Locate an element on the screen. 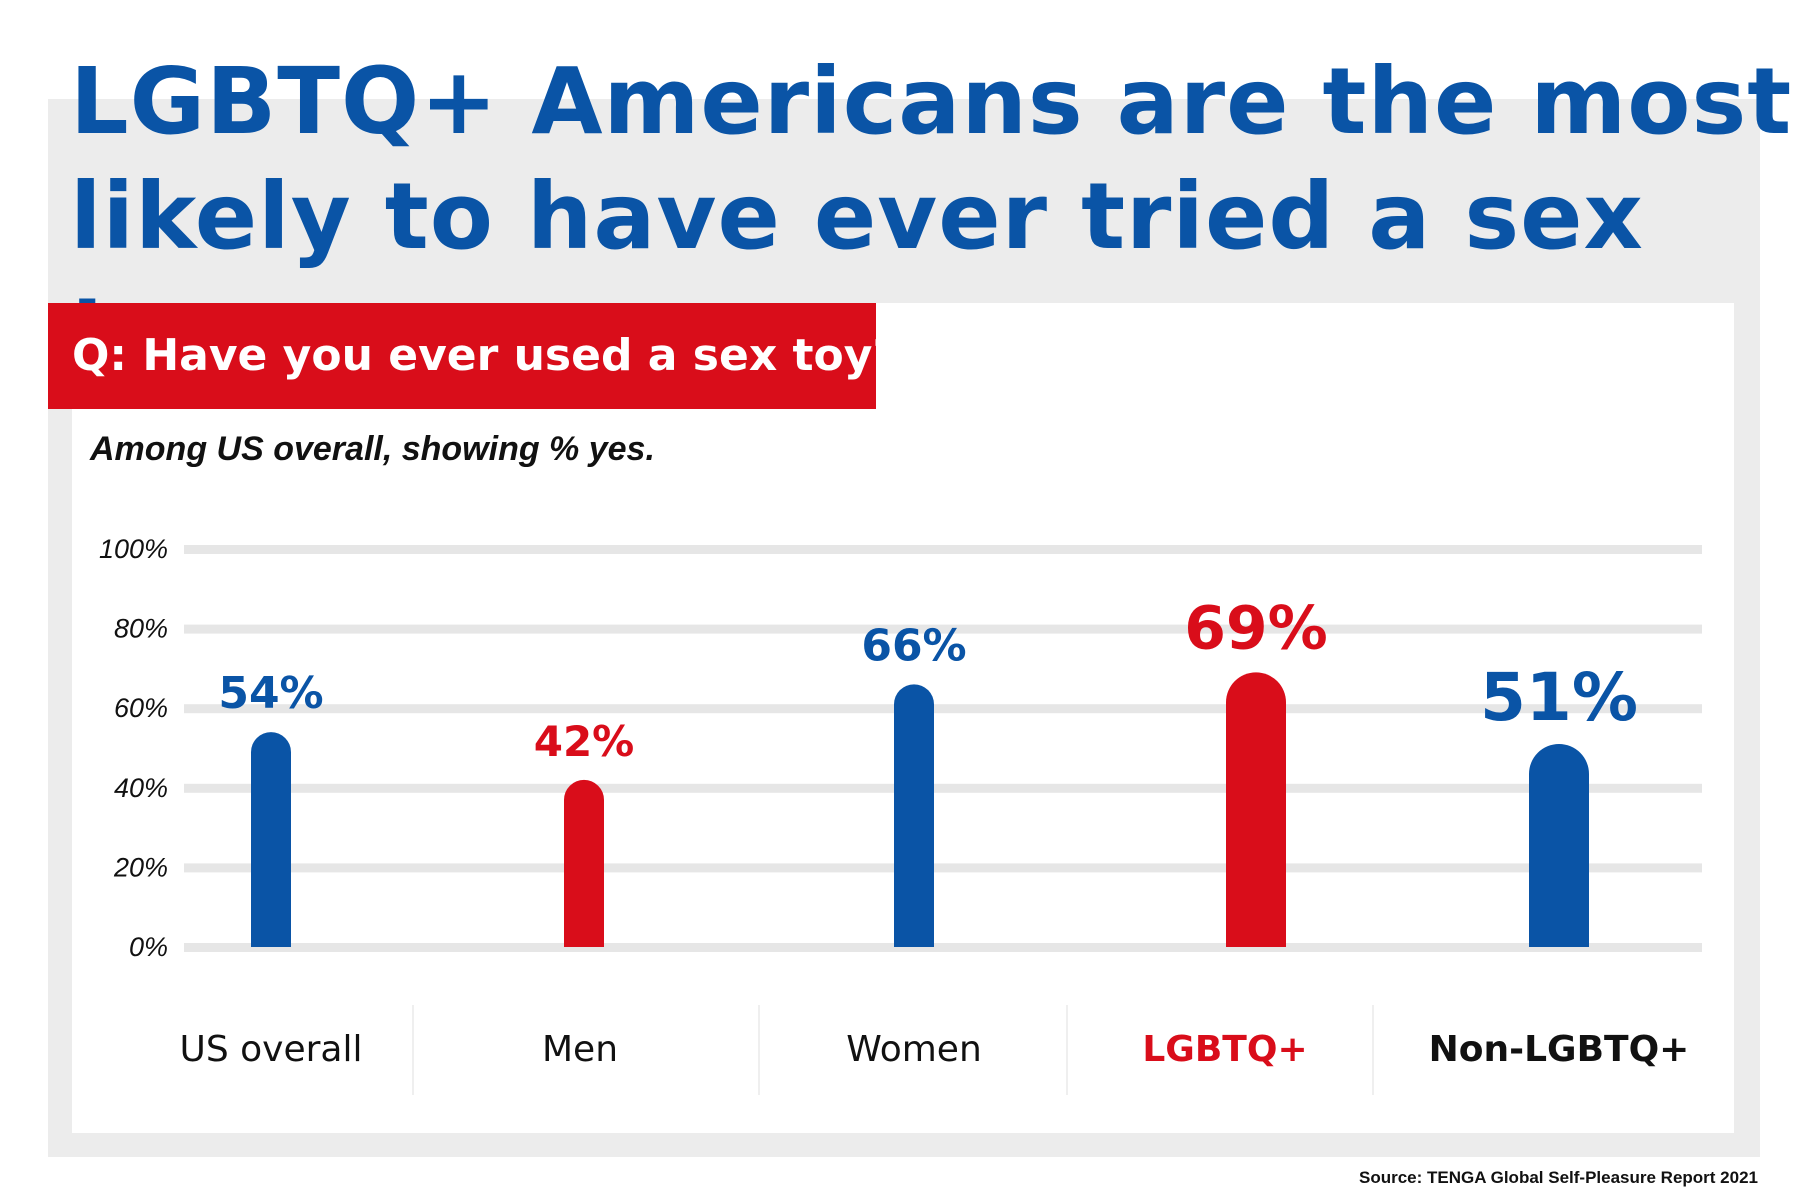 The height and width of the screenshot is (1200, 1800). question-banner: Q: Have you ever used a sex toy? is located at coordinates (473, 356).